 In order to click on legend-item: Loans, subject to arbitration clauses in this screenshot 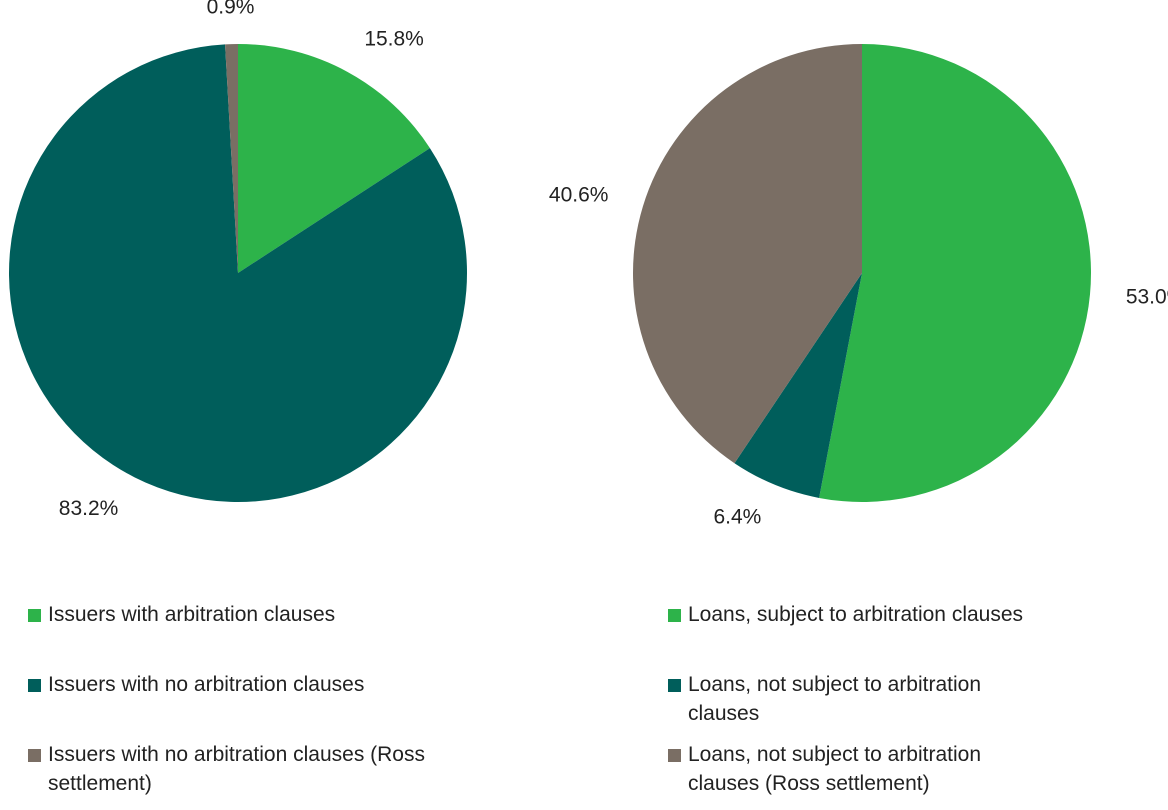, I will do `click(858, 635)`.